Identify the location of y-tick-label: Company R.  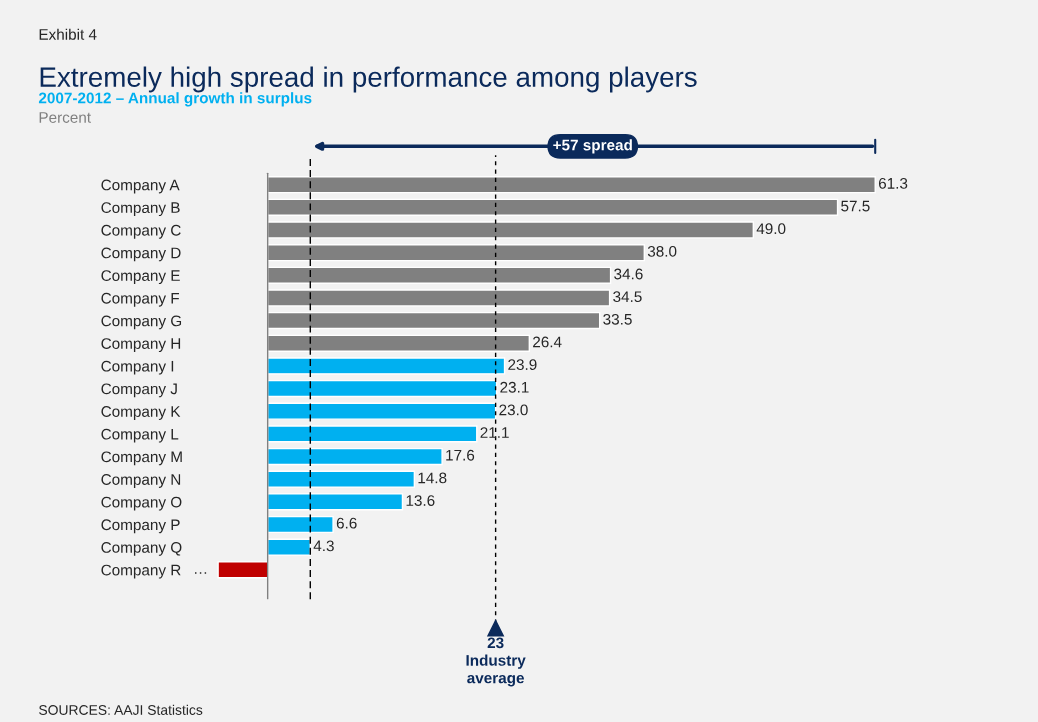
(141, 571).